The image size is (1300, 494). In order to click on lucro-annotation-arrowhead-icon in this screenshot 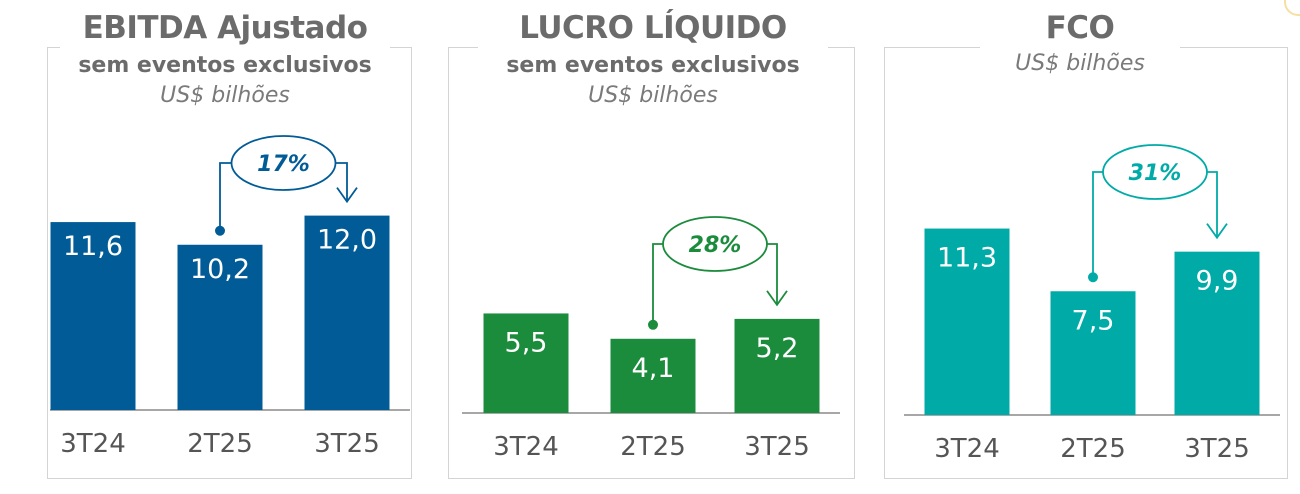, I will do `click(777, 298)`.